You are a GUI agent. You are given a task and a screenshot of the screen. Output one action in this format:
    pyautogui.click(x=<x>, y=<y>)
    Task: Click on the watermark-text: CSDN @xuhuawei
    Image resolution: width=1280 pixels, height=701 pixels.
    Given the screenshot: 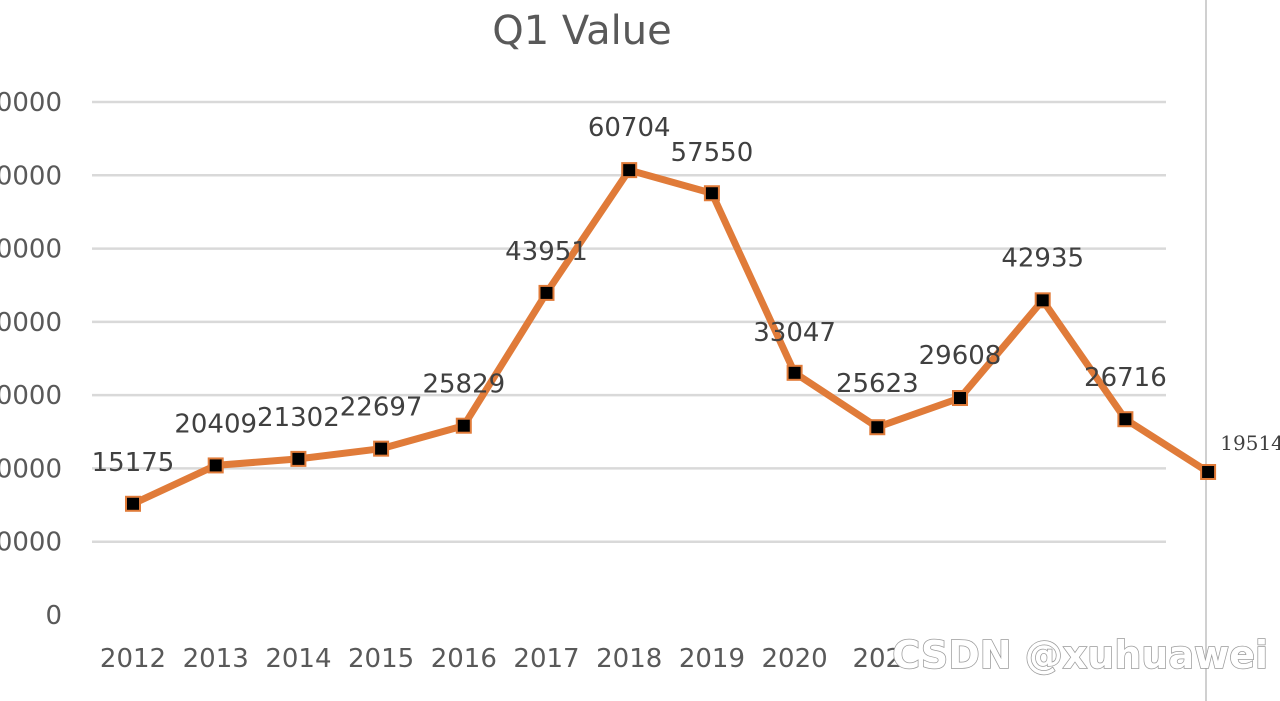 What is the action you would take?
    pyautogui.click(x=1080, y=655)
    